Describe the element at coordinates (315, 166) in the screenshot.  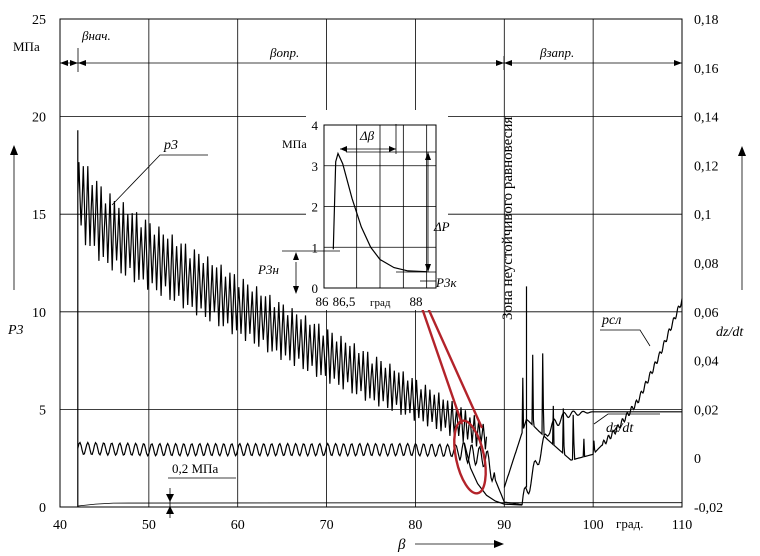
I see `inset-y-tick-3: 3` at that location.